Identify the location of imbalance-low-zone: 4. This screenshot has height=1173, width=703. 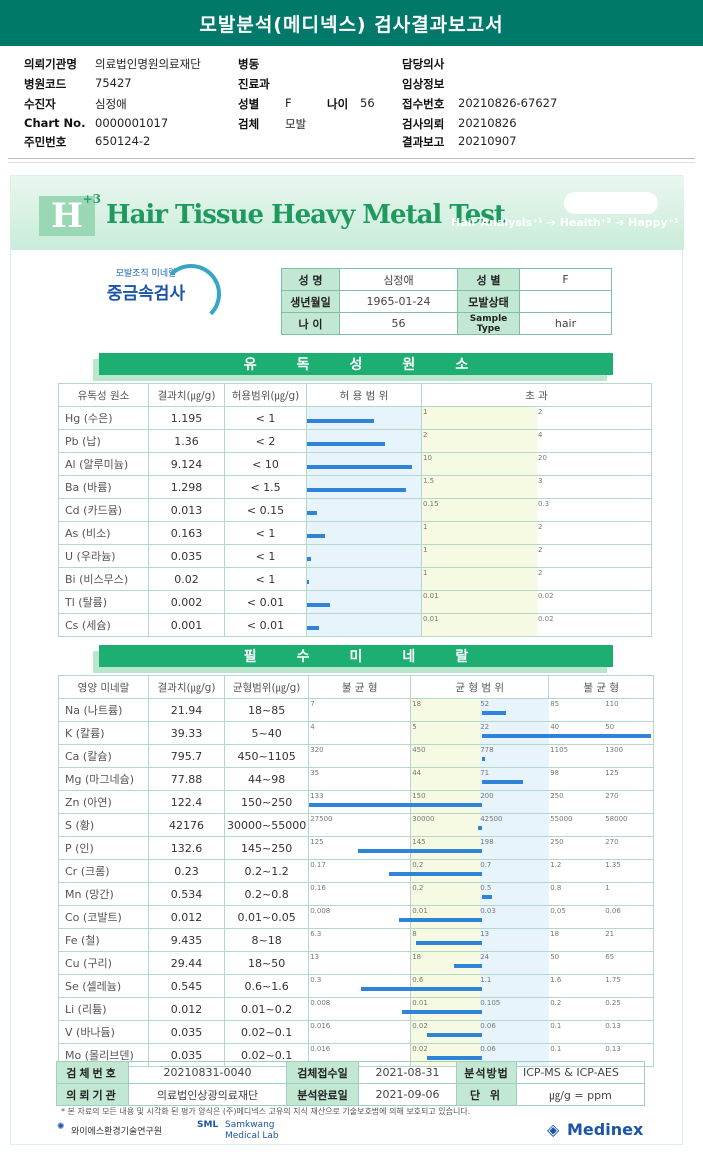
(360, 733).